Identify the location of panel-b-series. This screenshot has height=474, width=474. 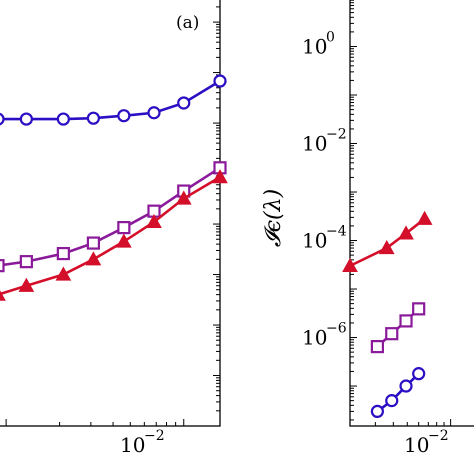
(387, 314).